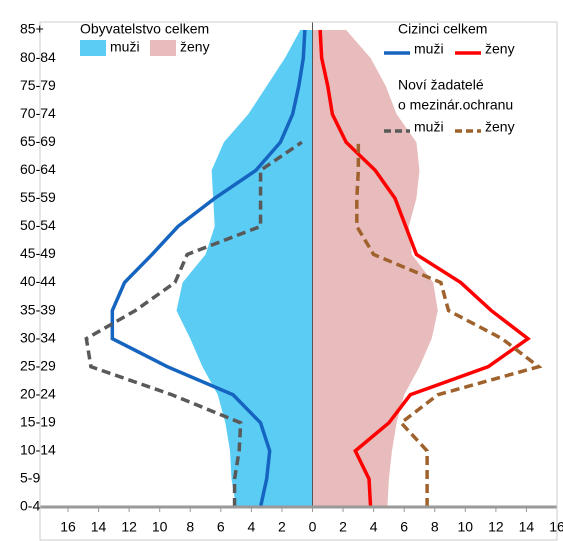 The image size is (563, 541). What do you see at coordinates (38, 141) in the screenshot?
I see `y-tick-label: 65-69` at bounding box center [38, 141].